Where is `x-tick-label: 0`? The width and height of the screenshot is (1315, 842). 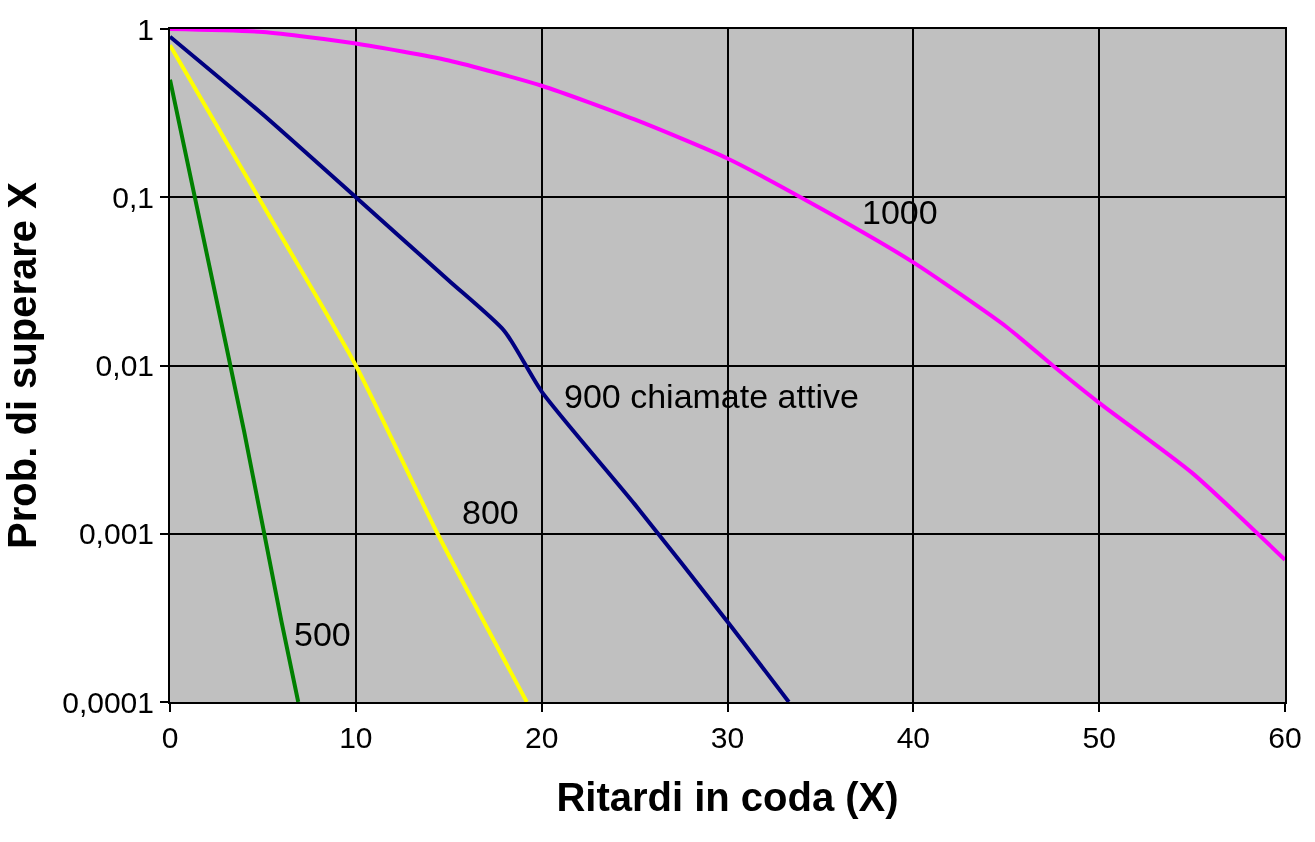
x-tick-label: 0 is located at coordinates (170, 737).